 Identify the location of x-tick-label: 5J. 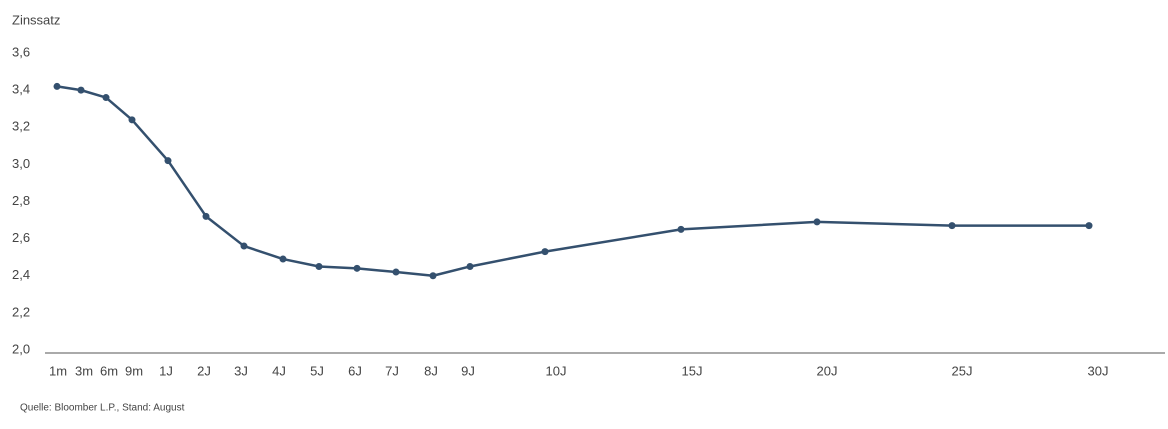
(317, 370).